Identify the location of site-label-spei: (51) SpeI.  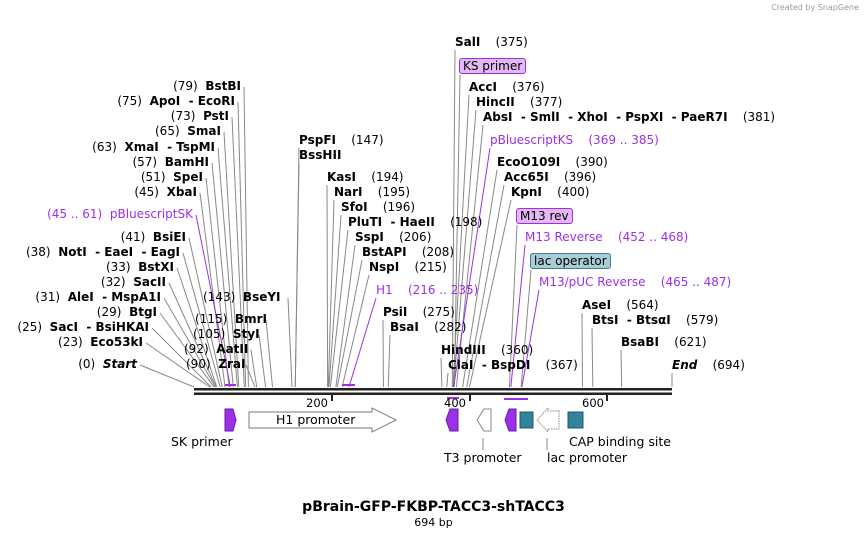
(172, 177).